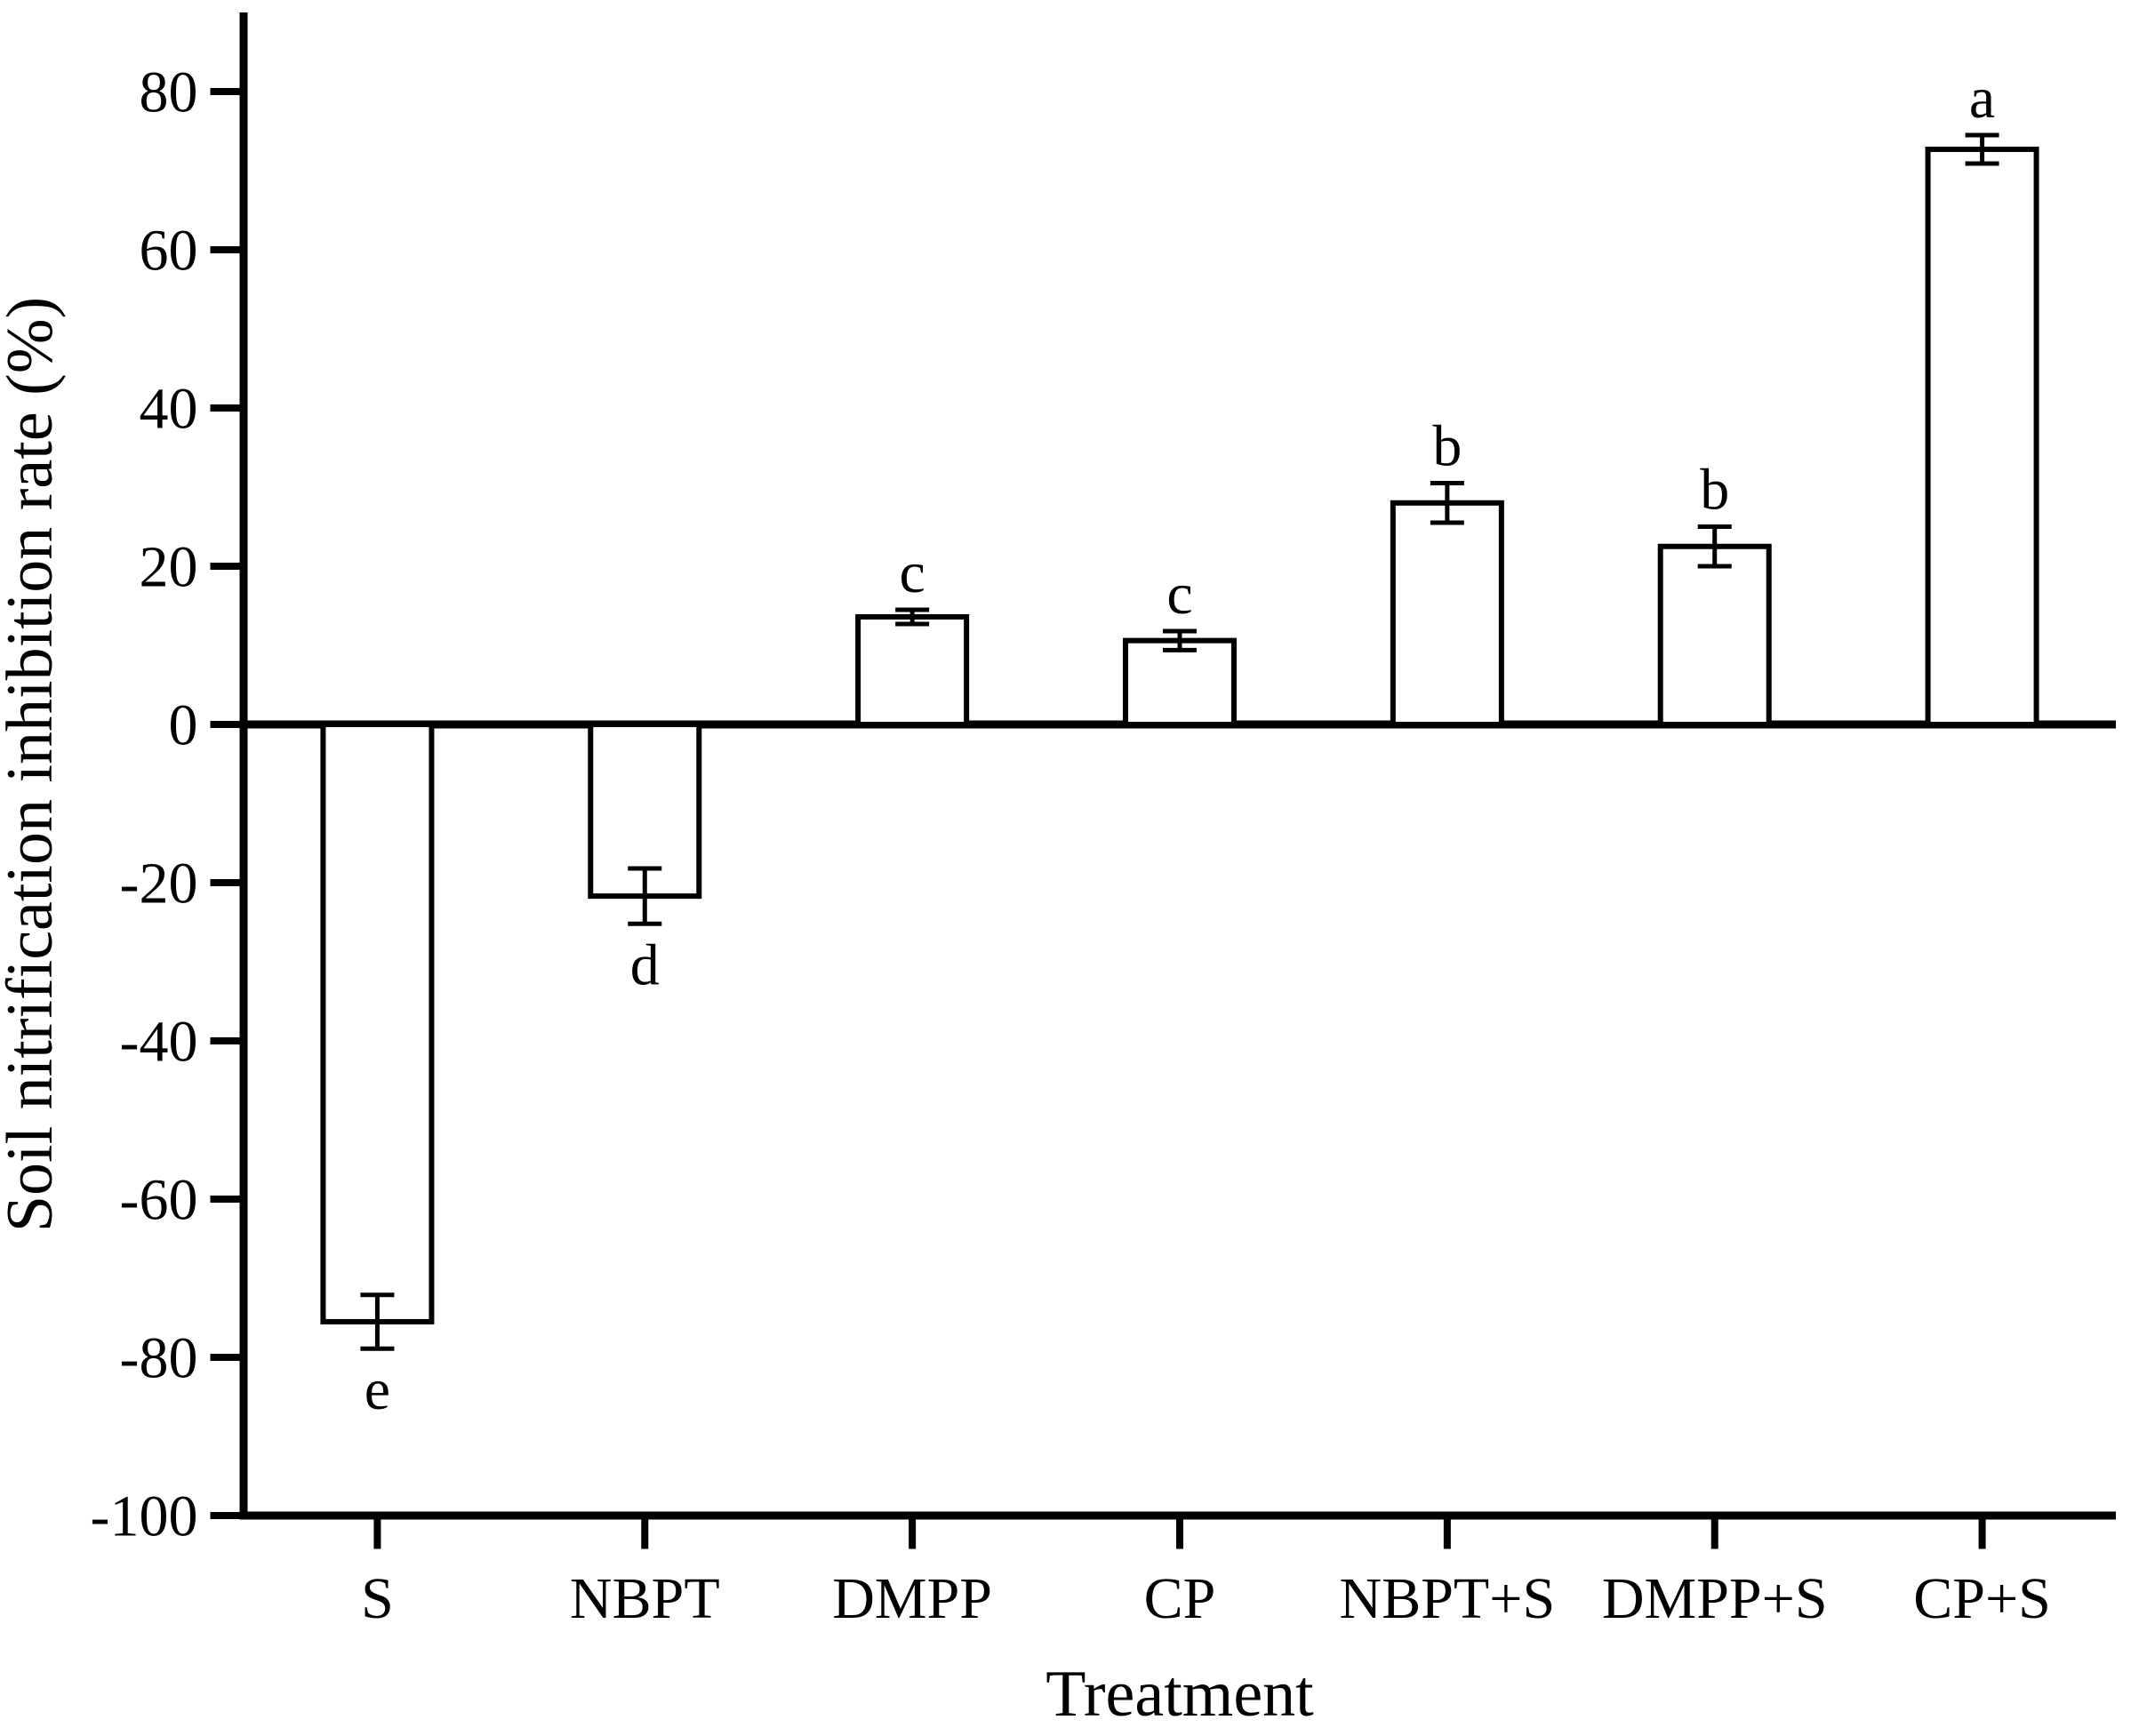 The height and width of the screenshot is (1736, 2131). I want to click on y-tick-label: 0, so click(183, 724).